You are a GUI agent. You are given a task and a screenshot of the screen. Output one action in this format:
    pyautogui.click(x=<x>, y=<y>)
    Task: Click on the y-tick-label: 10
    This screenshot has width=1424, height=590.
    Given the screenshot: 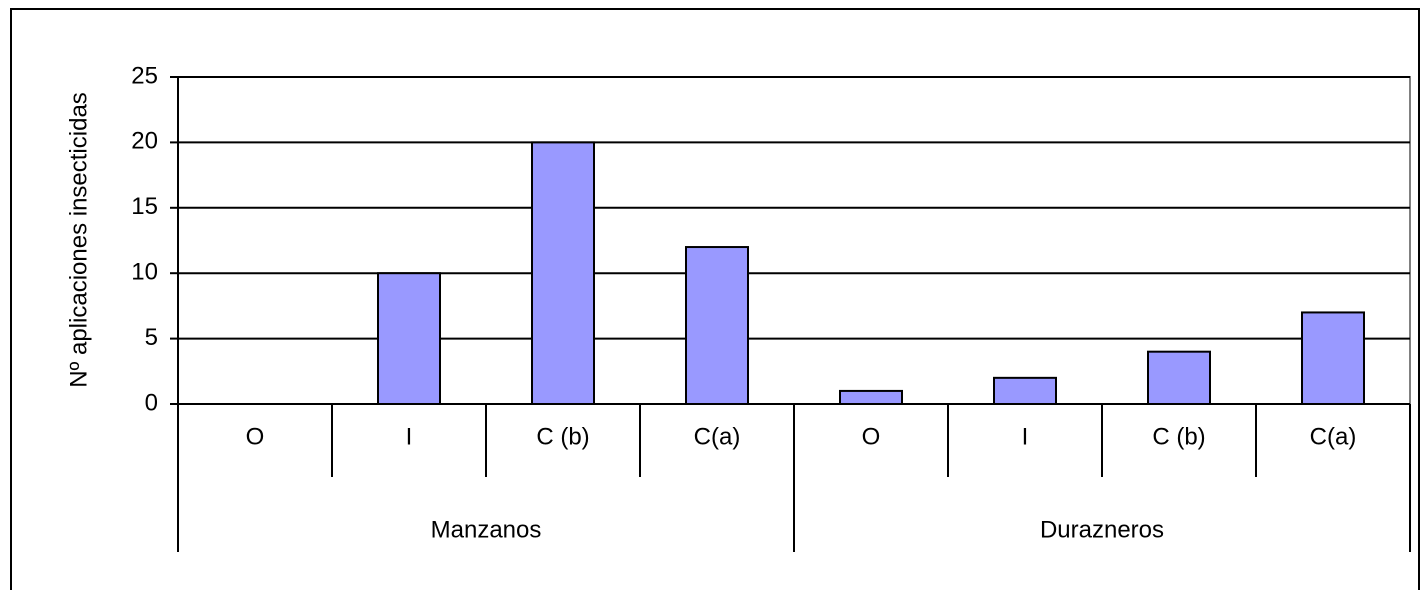 What is the action you would take?
    pyautogui.click(x=144, y=272)
    